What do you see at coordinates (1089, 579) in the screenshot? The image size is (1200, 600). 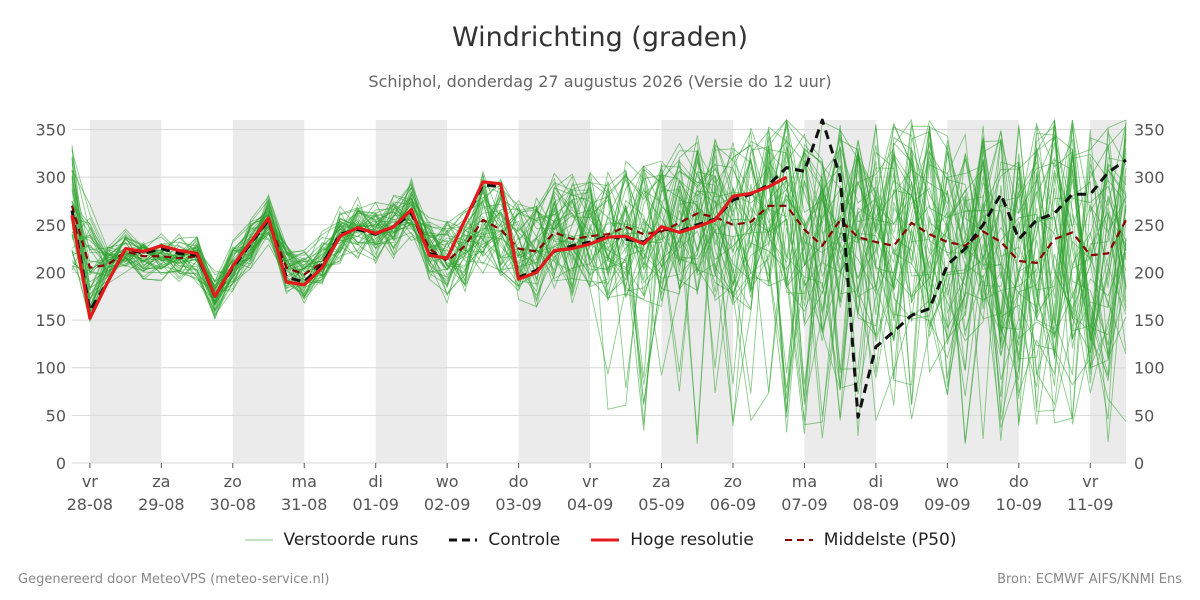 I see `footer-source: Bron: ECMWF AIFS/KNMI Ens` at bounding box center [1089, 579].